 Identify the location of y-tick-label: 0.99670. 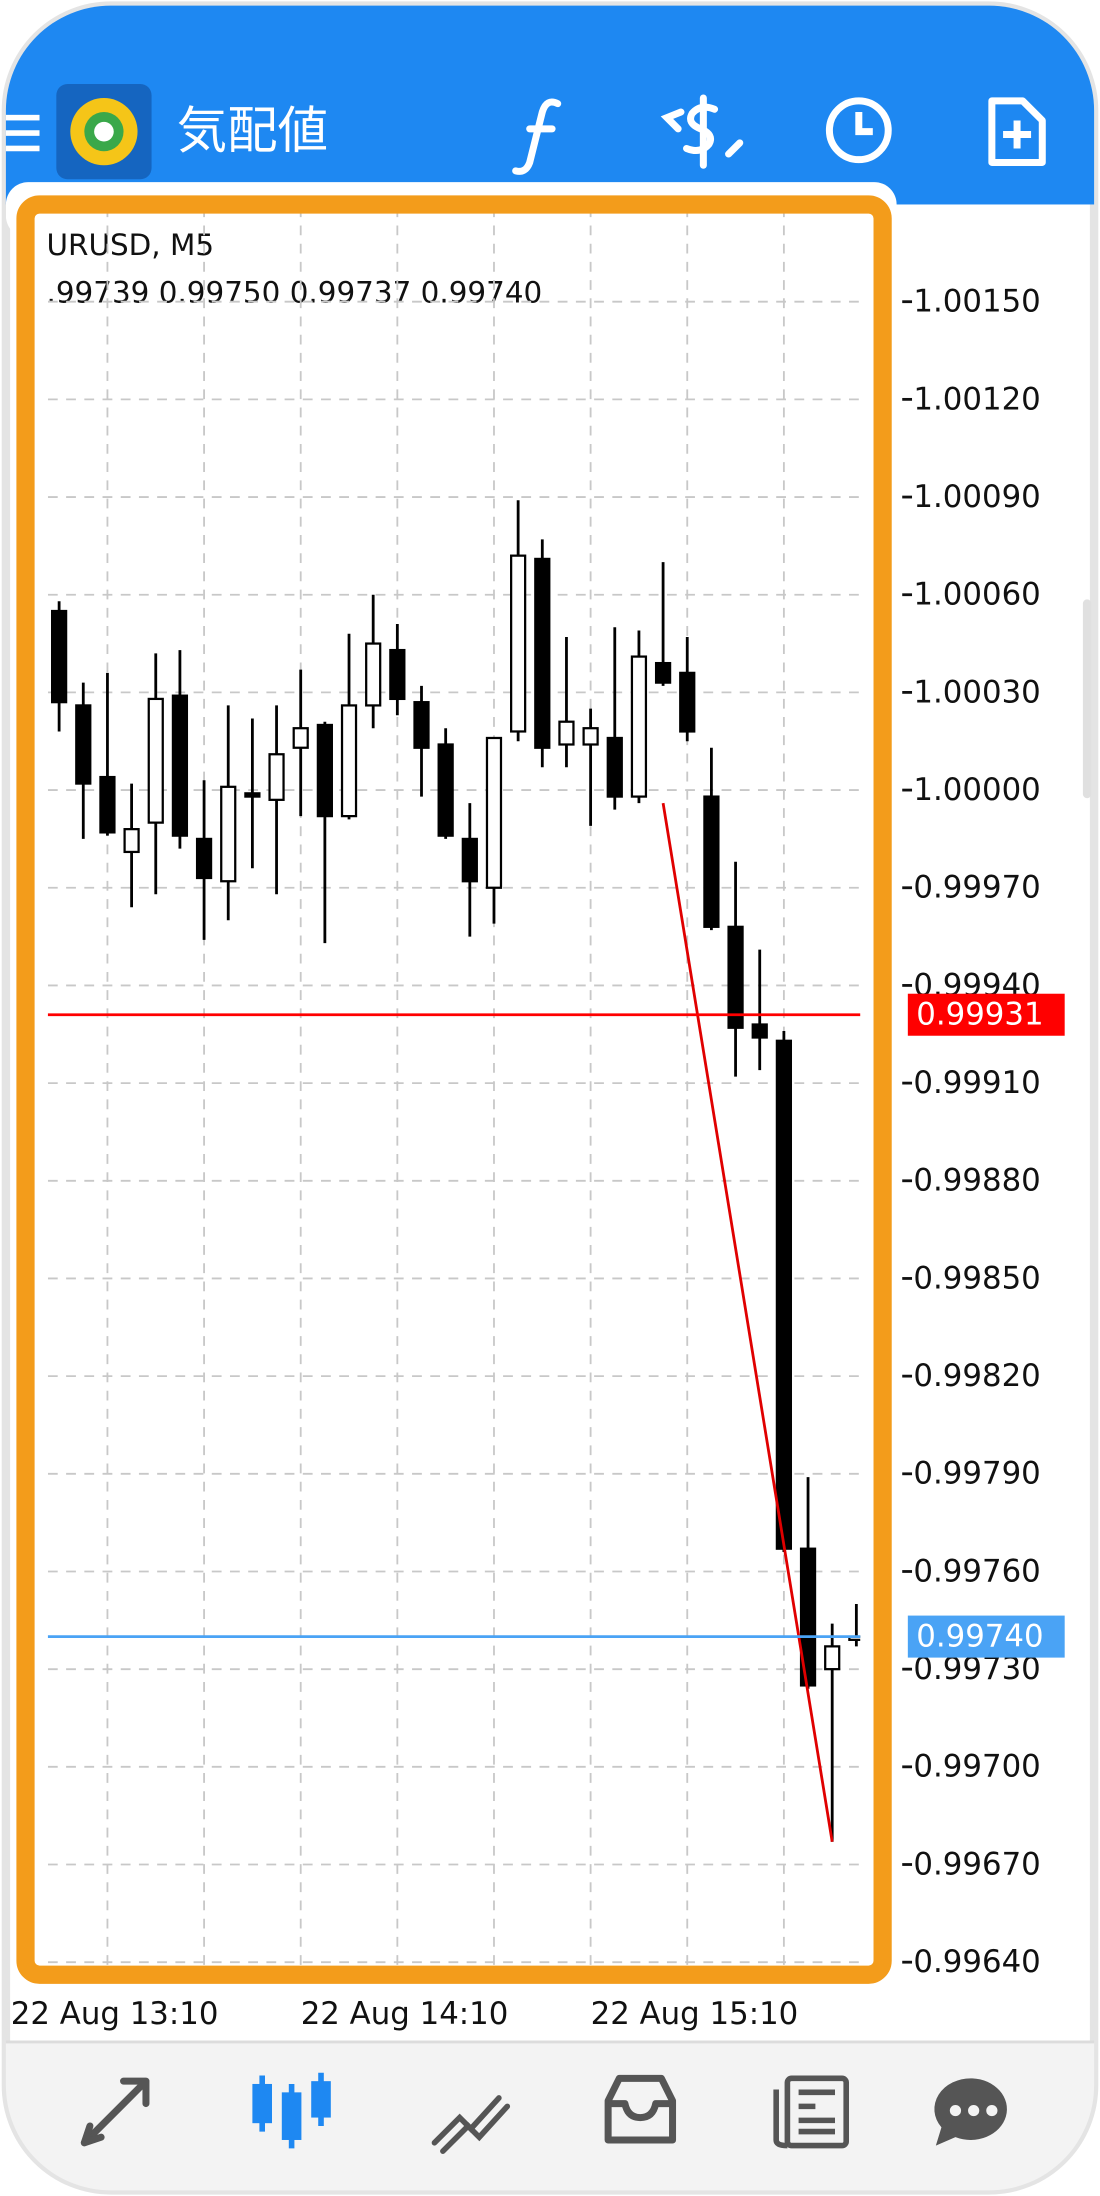
(976, 1864).